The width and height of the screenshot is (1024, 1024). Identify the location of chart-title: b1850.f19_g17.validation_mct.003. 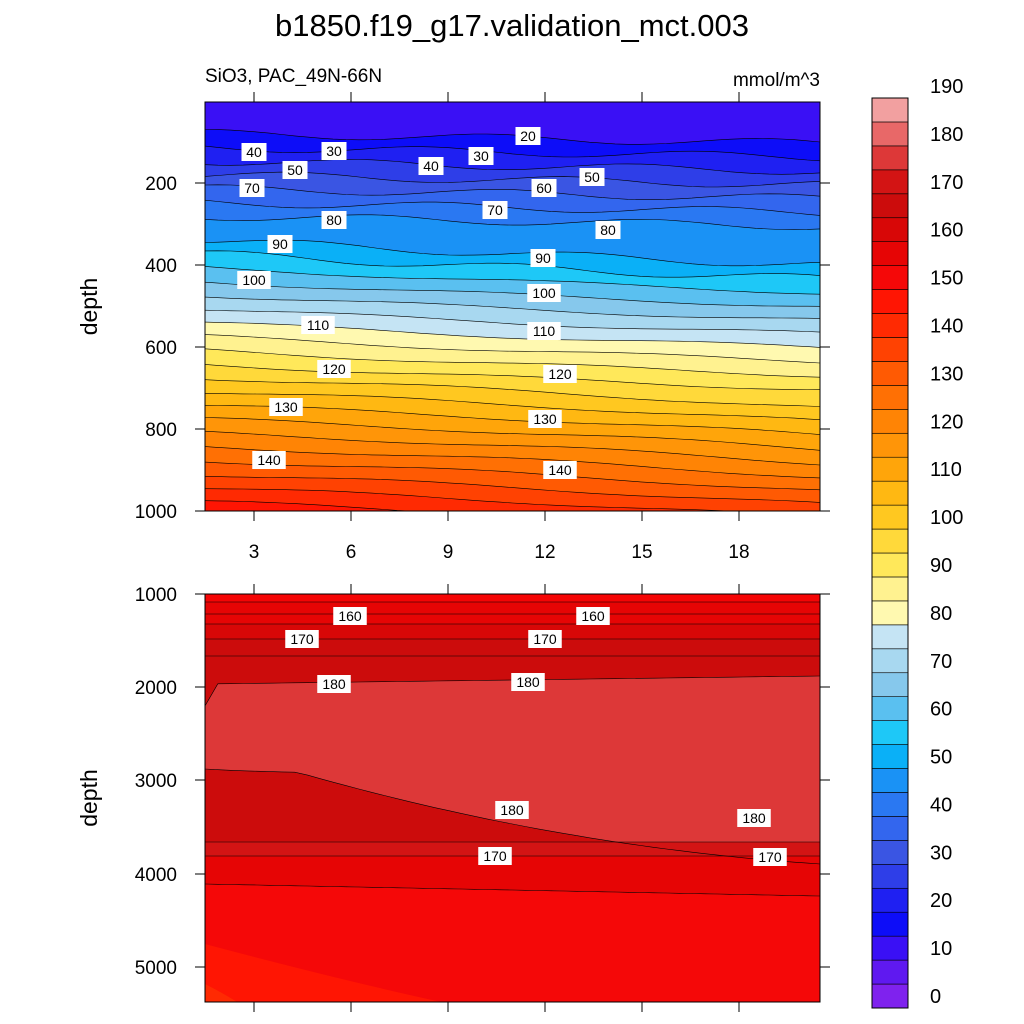
(512, 25).